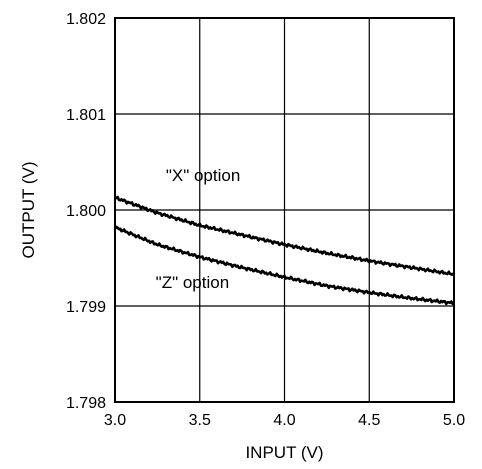 Image resolution: width=482 pixels, height=469 pixels. What do you see at coordinates (86, 307) in the screenshot?
I see `y-tick-label-1: 1.799` at bounding box center [86, 307].